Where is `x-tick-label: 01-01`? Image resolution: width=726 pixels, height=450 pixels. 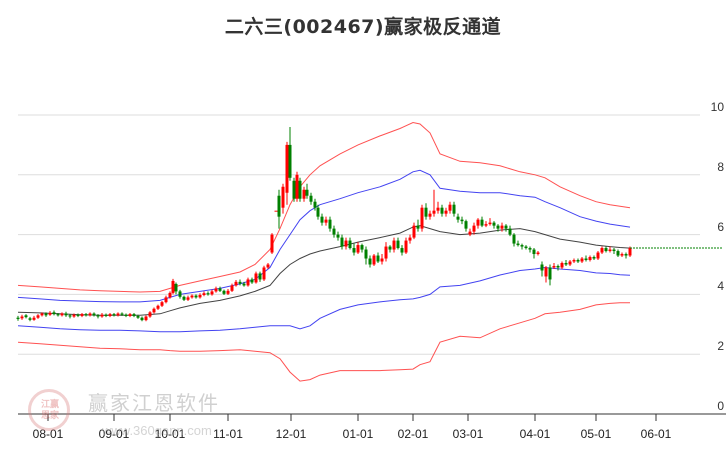
x-tick-label: 01-01 is located at coordinates (358, 434).